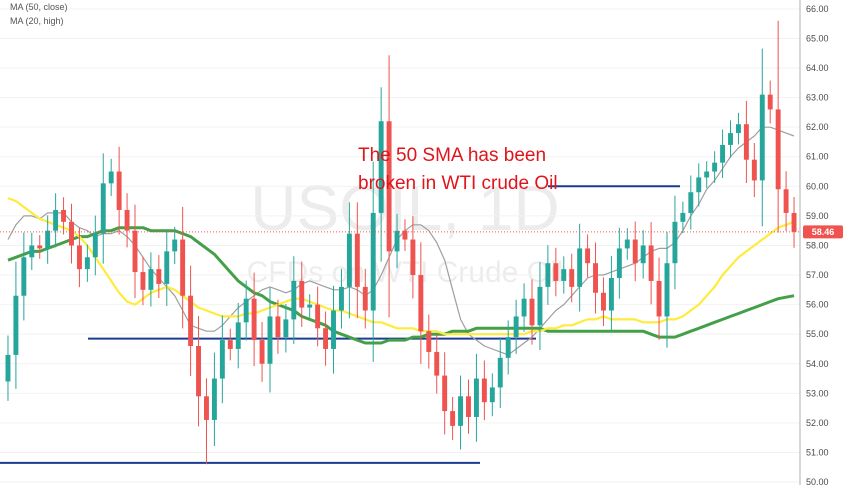  I want to click on legend-ma-20-high: MA (20, high), so click(37, 21).